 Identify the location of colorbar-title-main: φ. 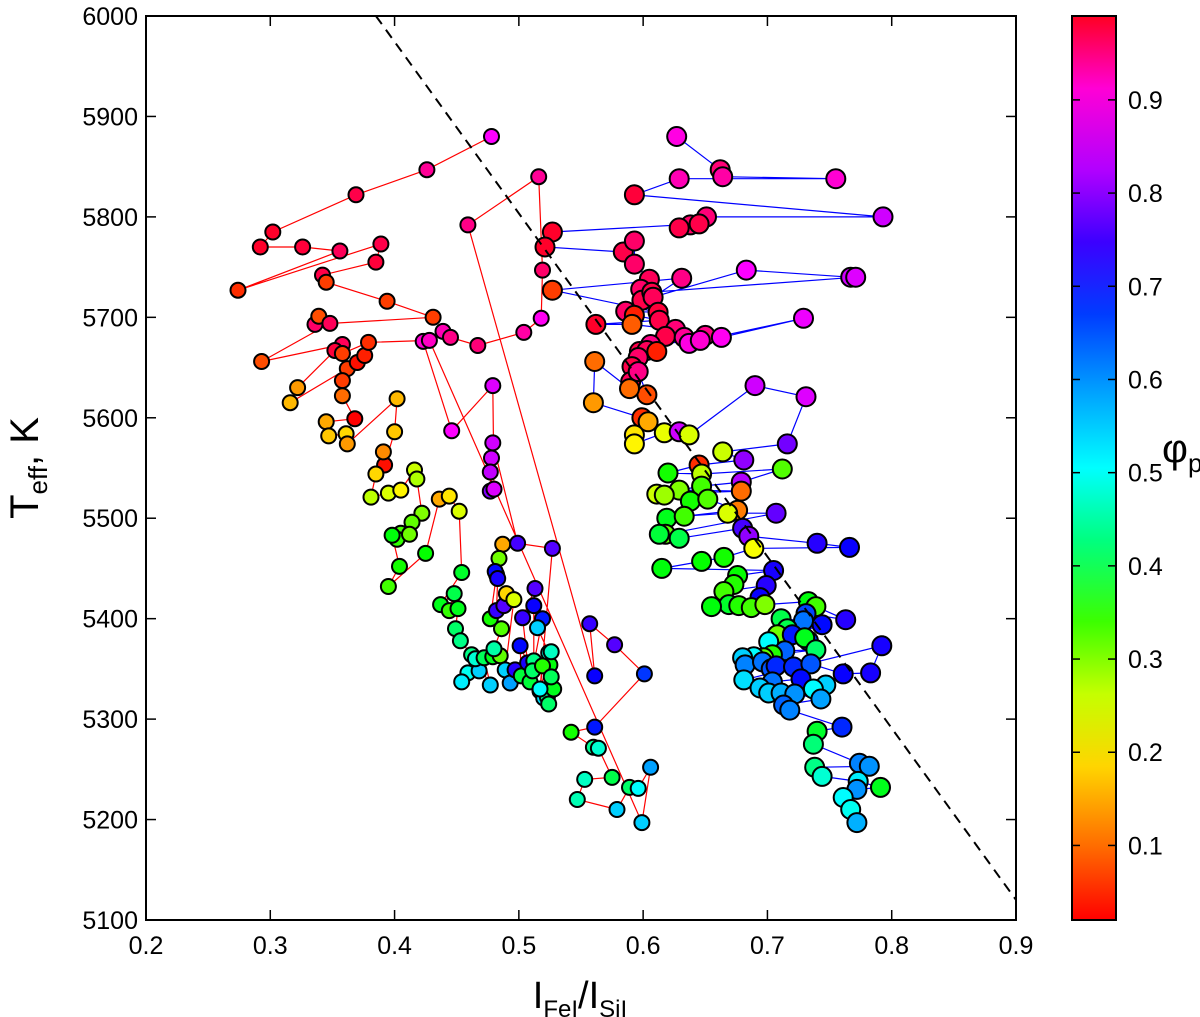
(1175, 449).